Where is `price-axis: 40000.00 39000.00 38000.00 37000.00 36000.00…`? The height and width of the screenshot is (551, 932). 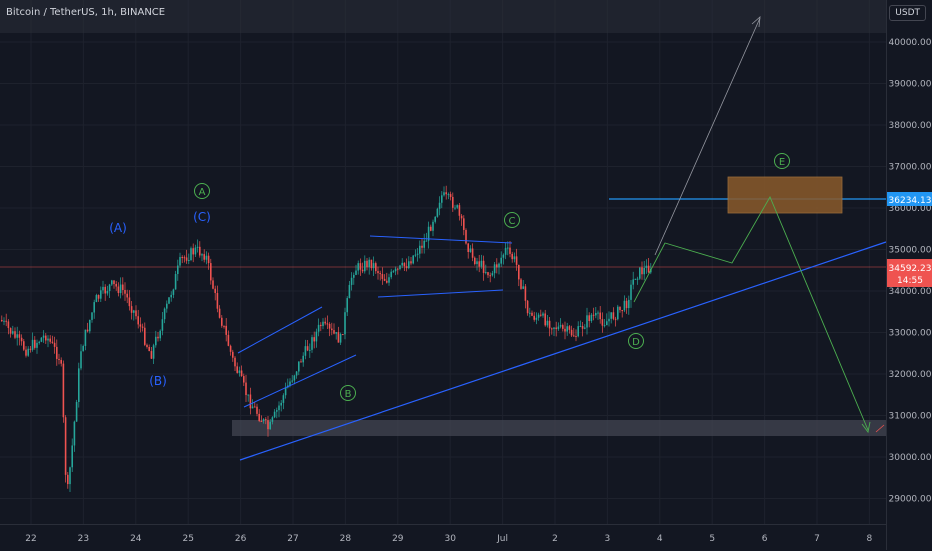
price-axis: 40000.00 39000.00 38000.00 37000.00 36000.00… is located at coordinates (909, 275).